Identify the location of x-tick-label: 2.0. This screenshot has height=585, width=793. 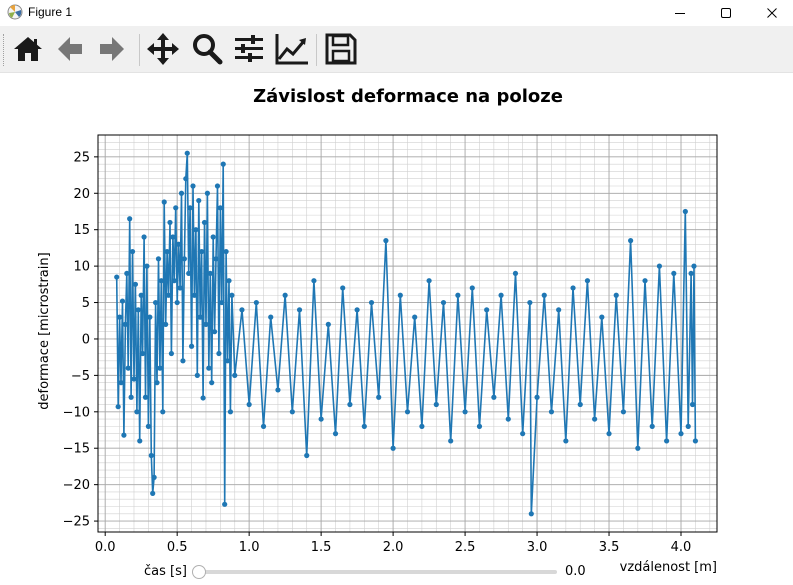
(393, 547).